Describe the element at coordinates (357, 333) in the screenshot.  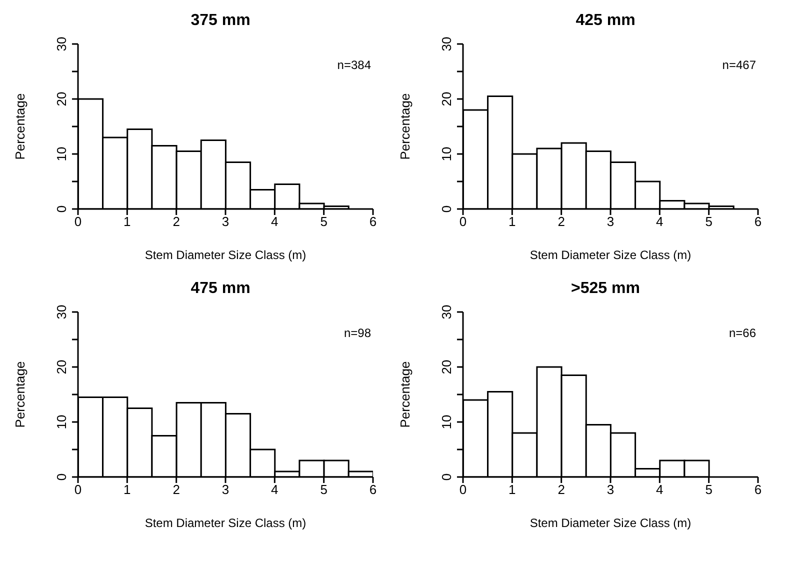
I see `annotation: n=98` at that location.